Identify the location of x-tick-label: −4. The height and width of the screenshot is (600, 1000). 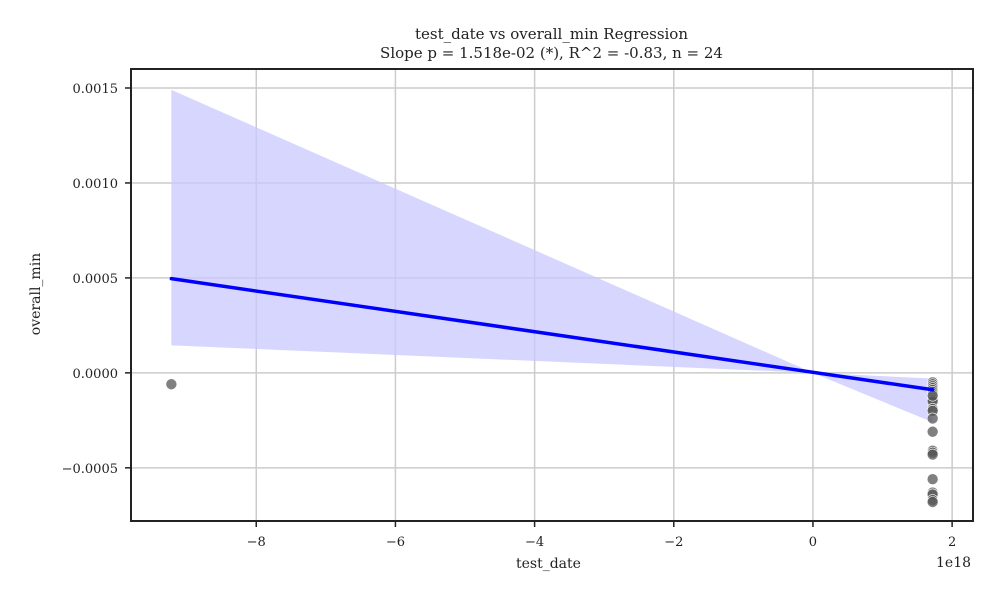
(534, 542).